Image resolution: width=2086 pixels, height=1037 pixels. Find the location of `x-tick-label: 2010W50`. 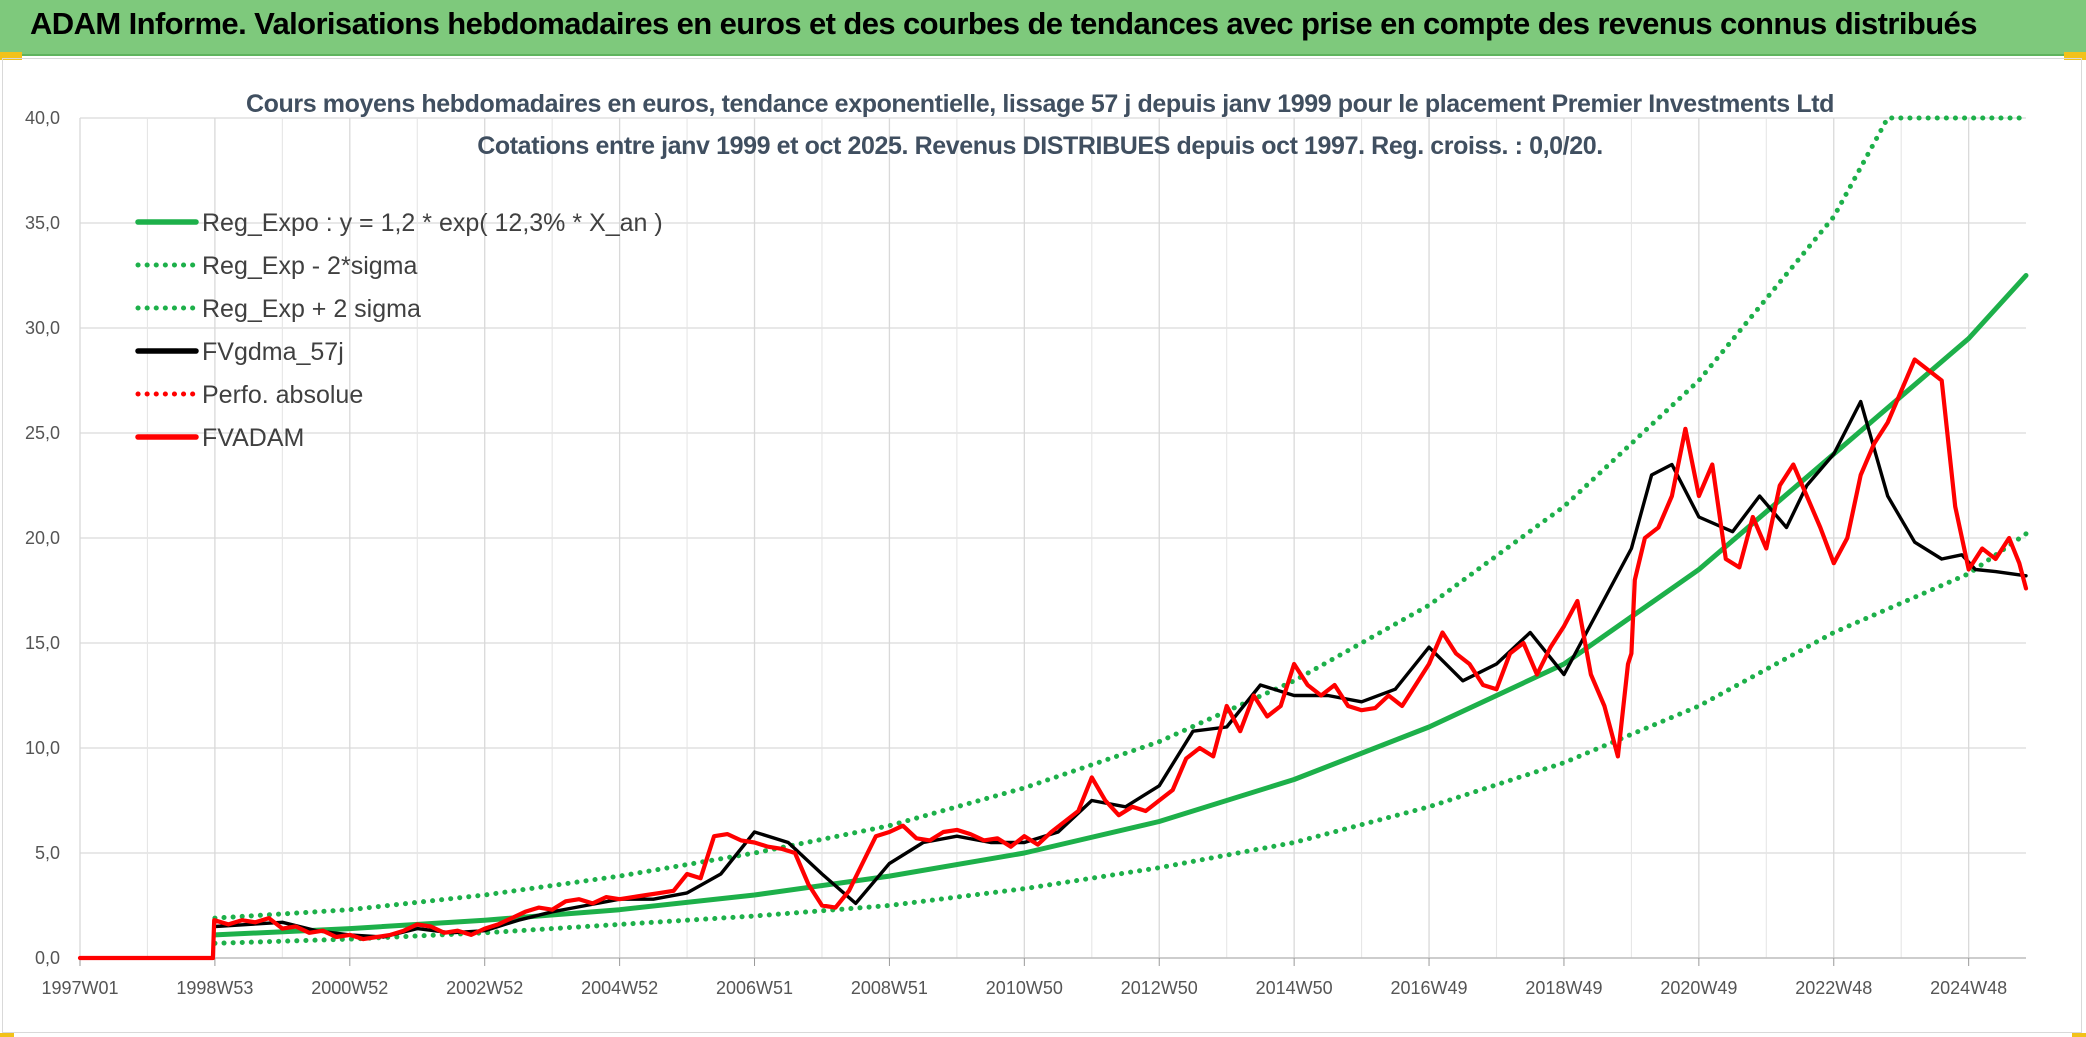

x-tick-label: 2010W50 is located at coordinates (1024, 988).